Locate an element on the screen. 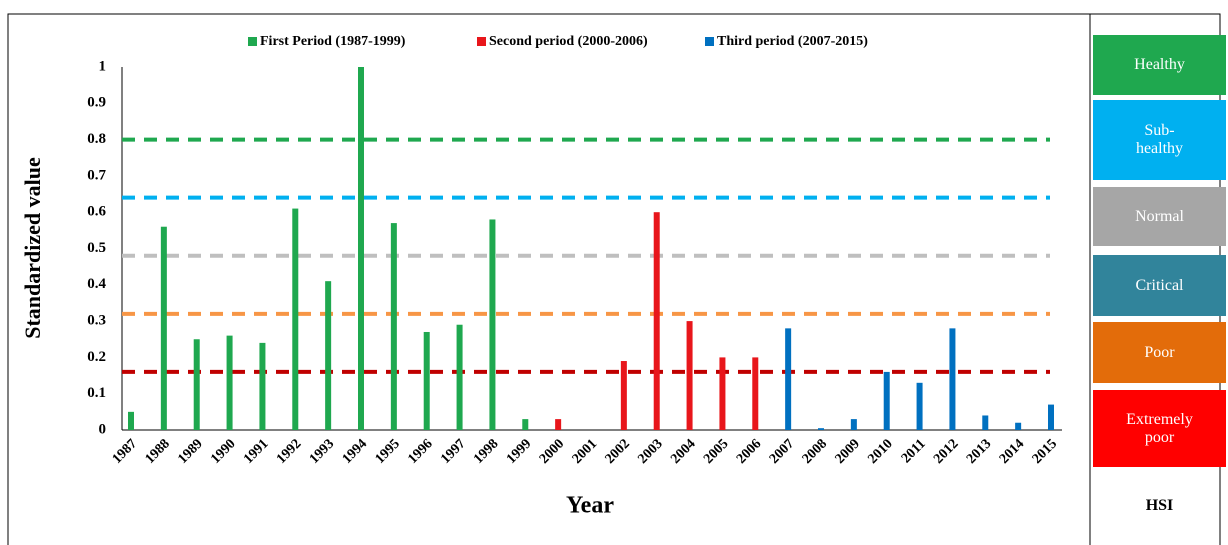 Image resolution: width=1228 pixels, height=545 pixels. x-tick-label: 1992 is located at coordinates (289, 451).